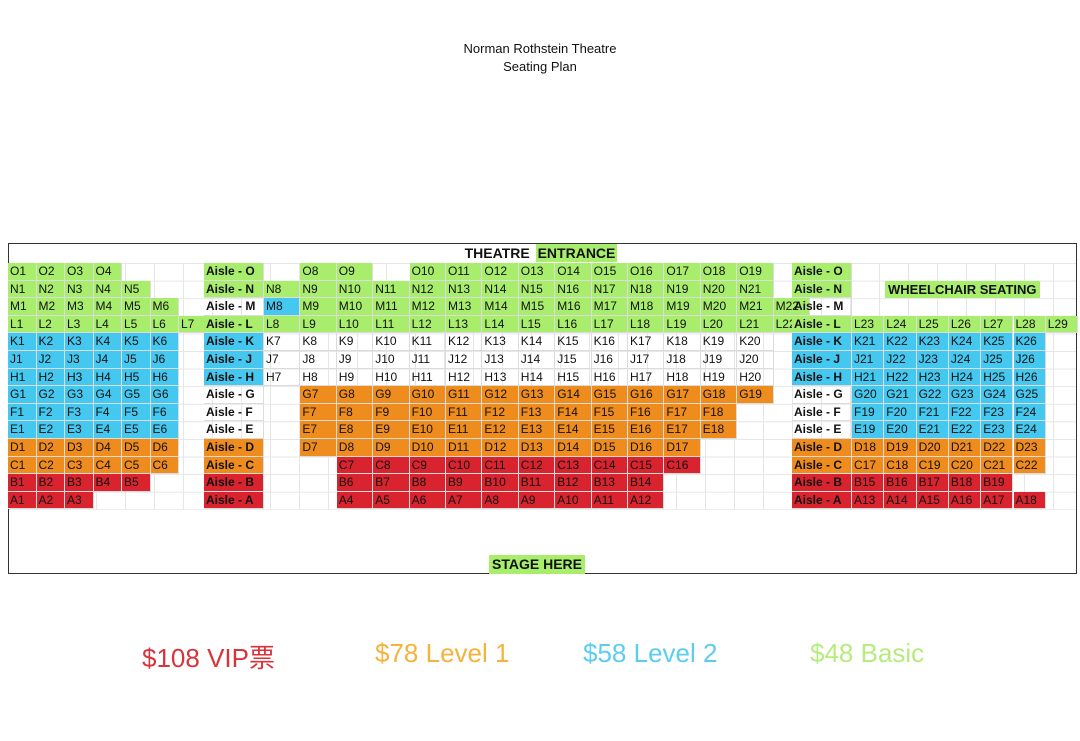 This screenshot has height=741, width=1080. What do you see at coordinates (22, 412) in the screenshot?
I see `seat-F1: F1` at bounding box center [22, 412].